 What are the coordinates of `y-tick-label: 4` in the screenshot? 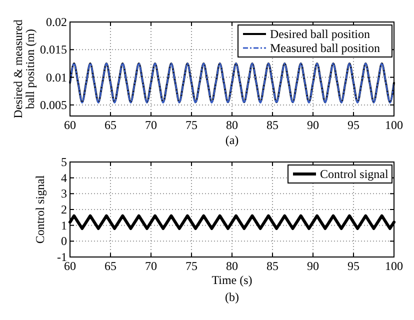 It's located at (64, 177).